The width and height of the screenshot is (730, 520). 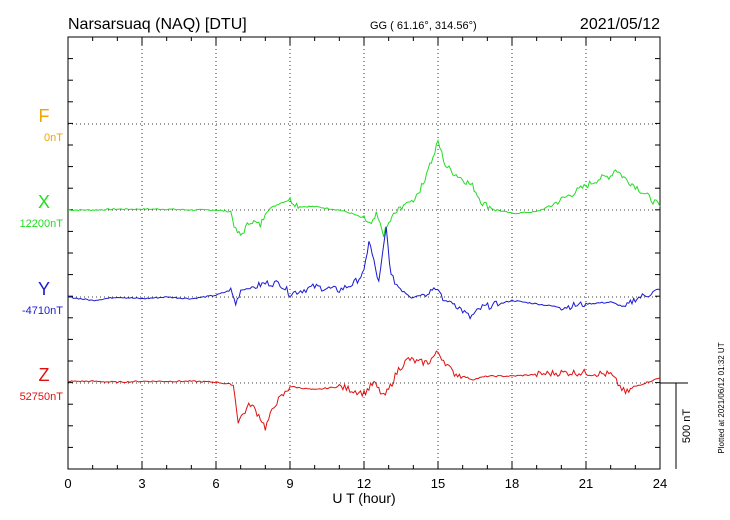 I want to click on series-baseline-y: -4710nT, so click(x=42, y=311).